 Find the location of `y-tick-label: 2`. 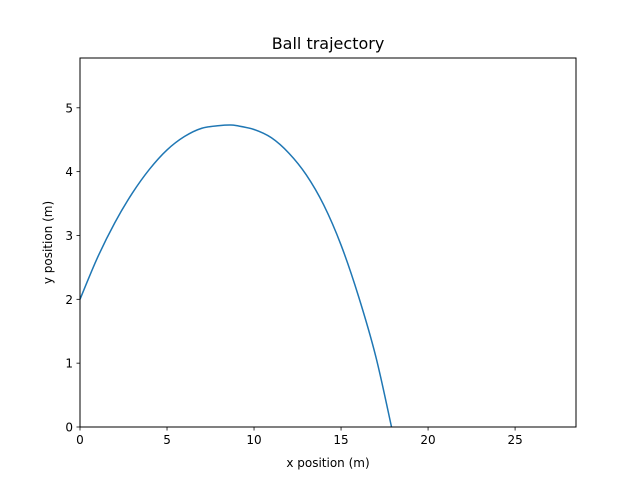

y-tick-label: 2 is located at coordinates (69, 300).